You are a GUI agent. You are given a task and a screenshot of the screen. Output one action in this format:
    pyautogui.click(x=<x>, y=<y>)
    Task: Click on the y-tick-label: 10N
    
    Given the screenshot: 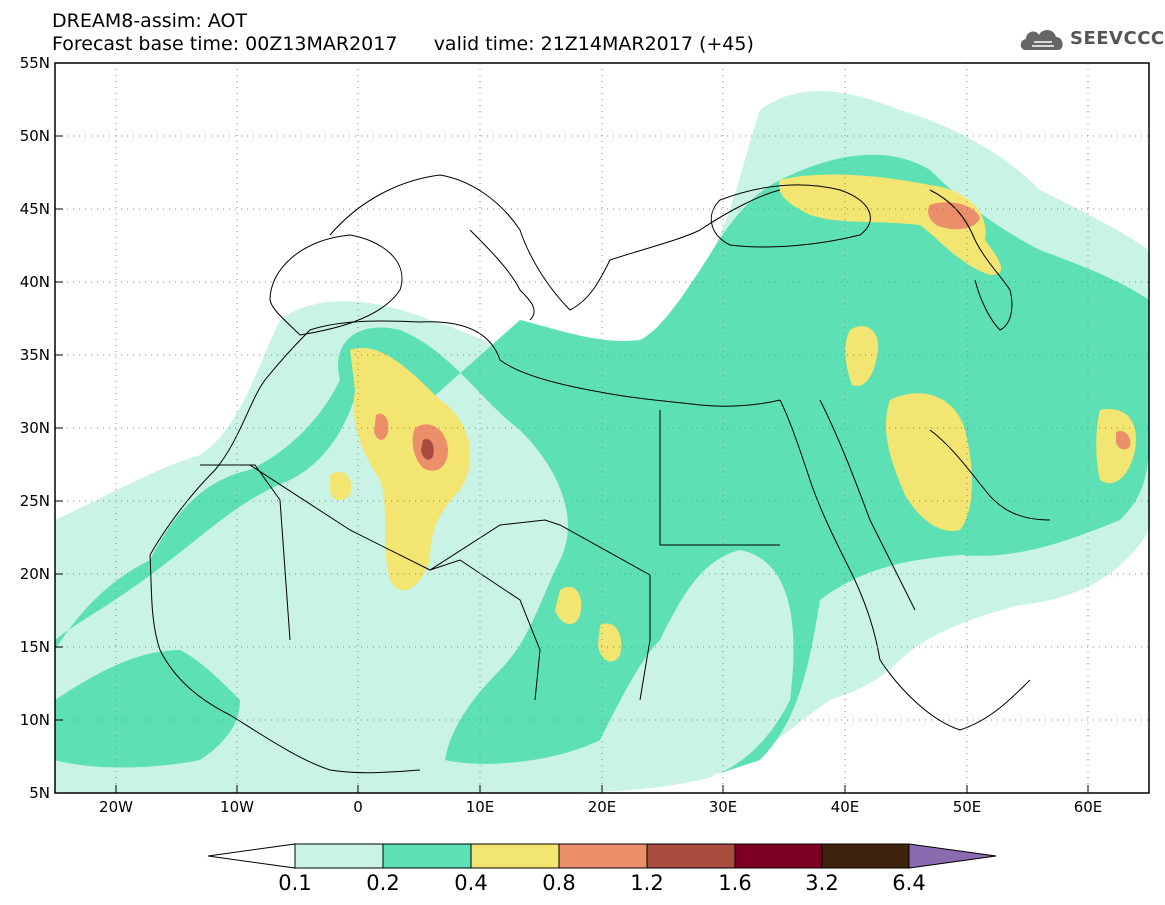 What is the action you would take?
    pyautogui.click(x=34, y=720)
    